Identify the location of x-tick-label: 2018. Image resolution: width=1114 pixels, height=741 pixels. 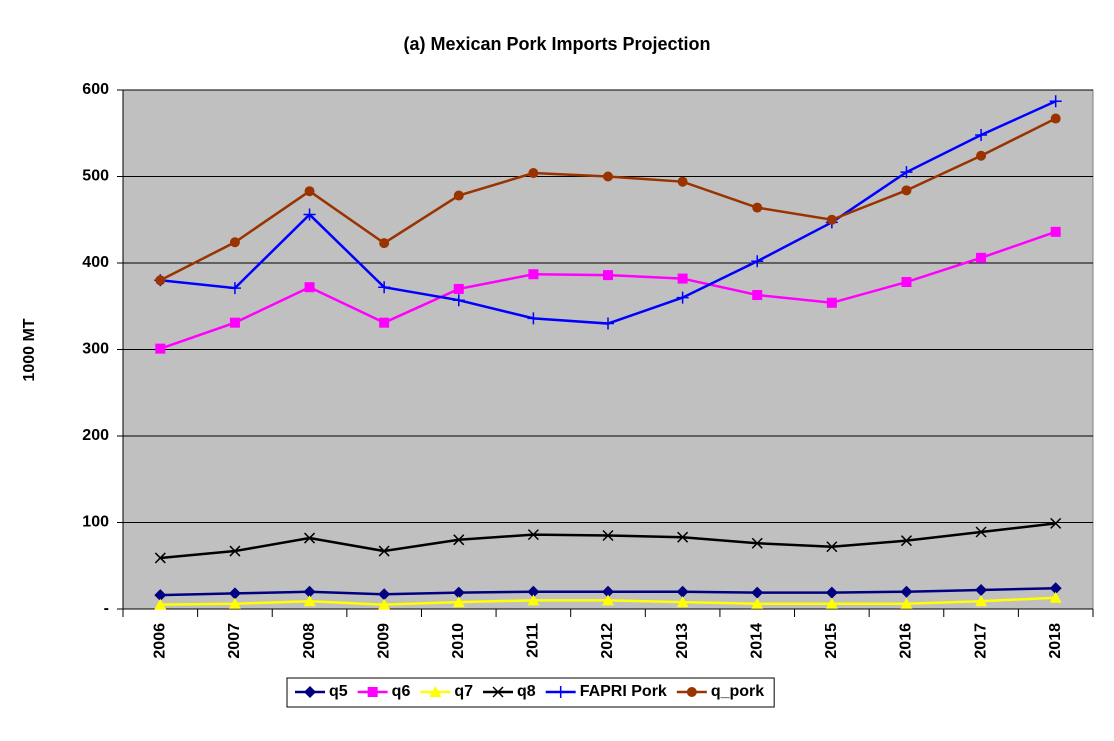
(1055, 641).